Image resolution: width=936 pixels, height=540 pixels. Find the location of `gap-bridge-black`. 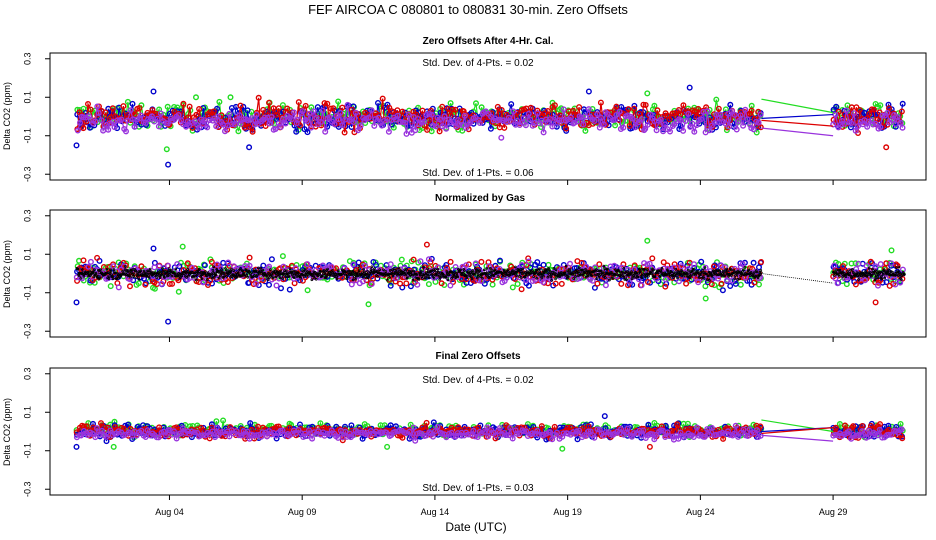

gap-bridge-black is located at coordinates (797, 278).